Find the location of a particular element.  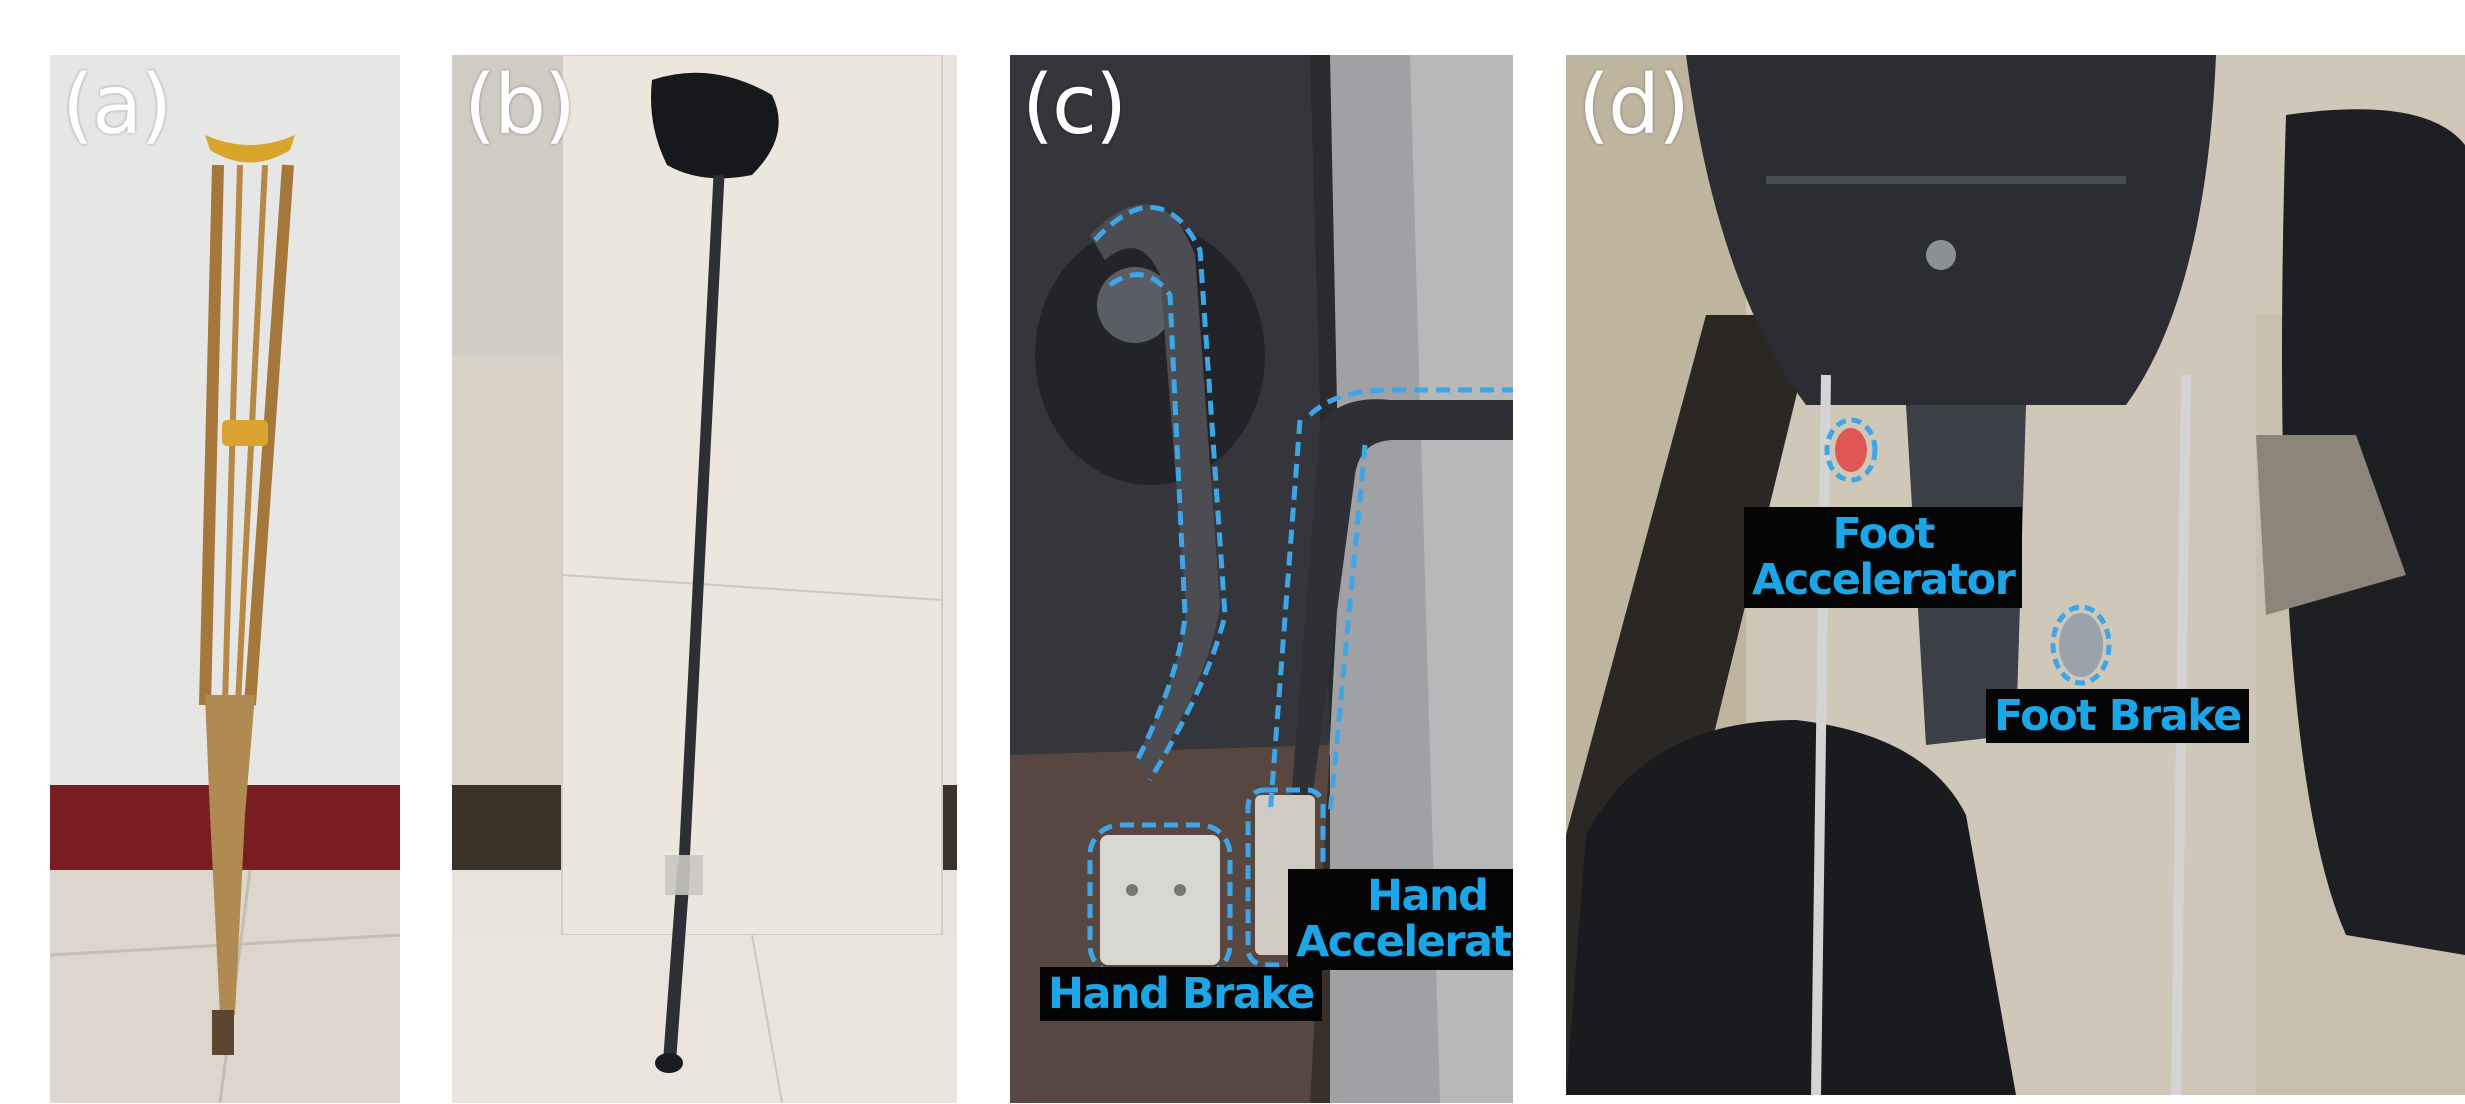

panel-a-label: (a) is located at coordinates (117, 105).